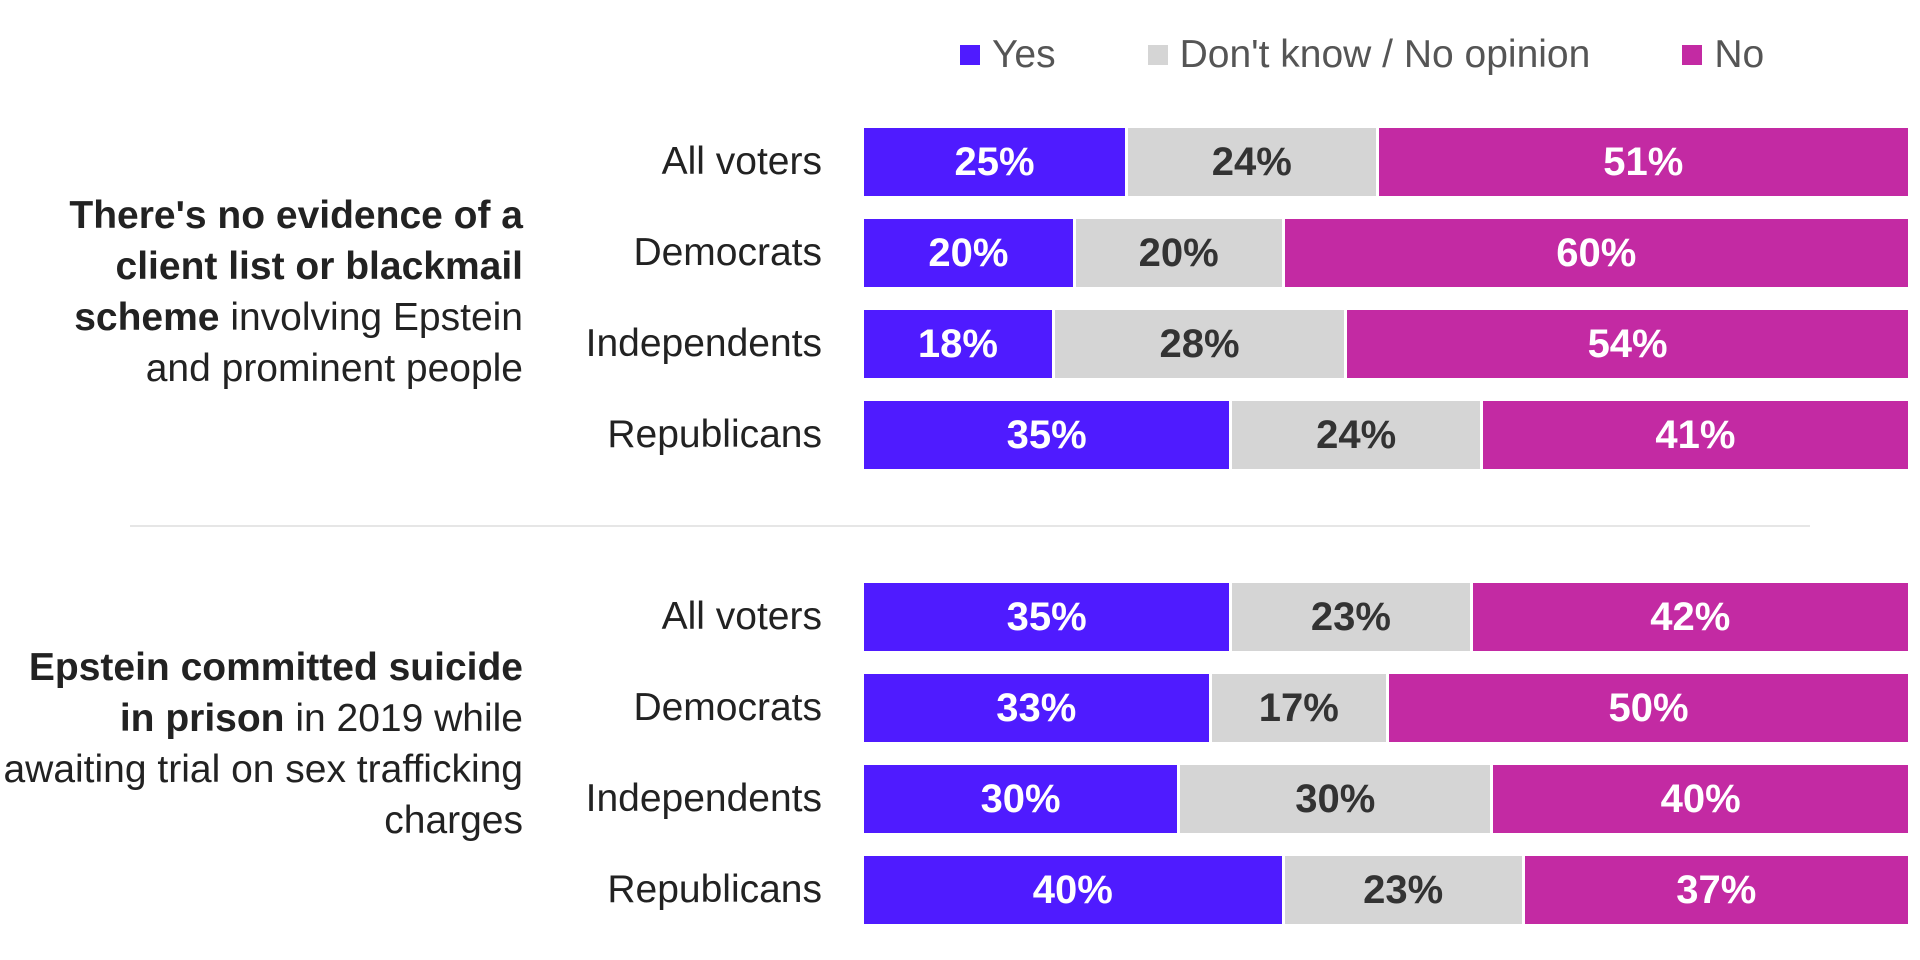  I want to click on bar-independents: 30% 30% 40%, so click(1386, 799).